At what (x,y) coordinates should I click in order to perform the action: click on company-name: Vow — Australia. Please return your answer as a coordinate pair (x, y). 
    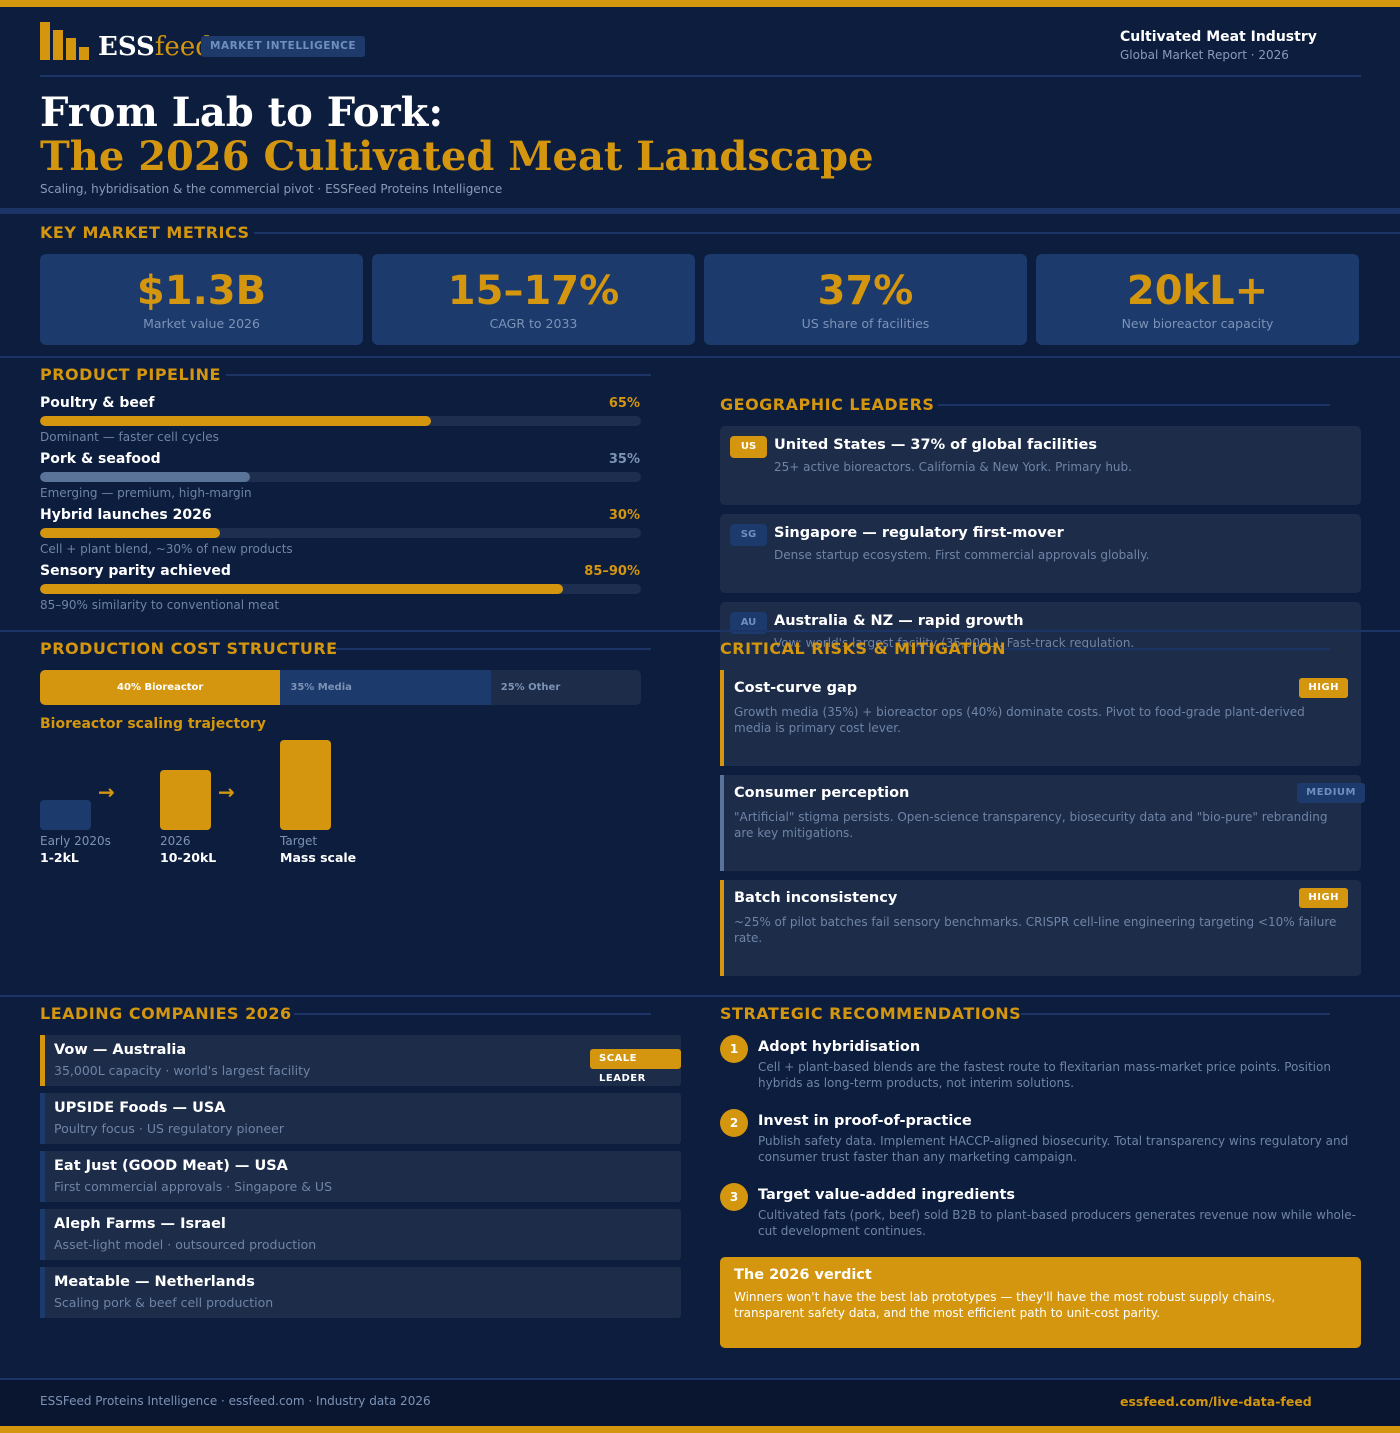
    Looking at the image, I should click on (120, 1050).